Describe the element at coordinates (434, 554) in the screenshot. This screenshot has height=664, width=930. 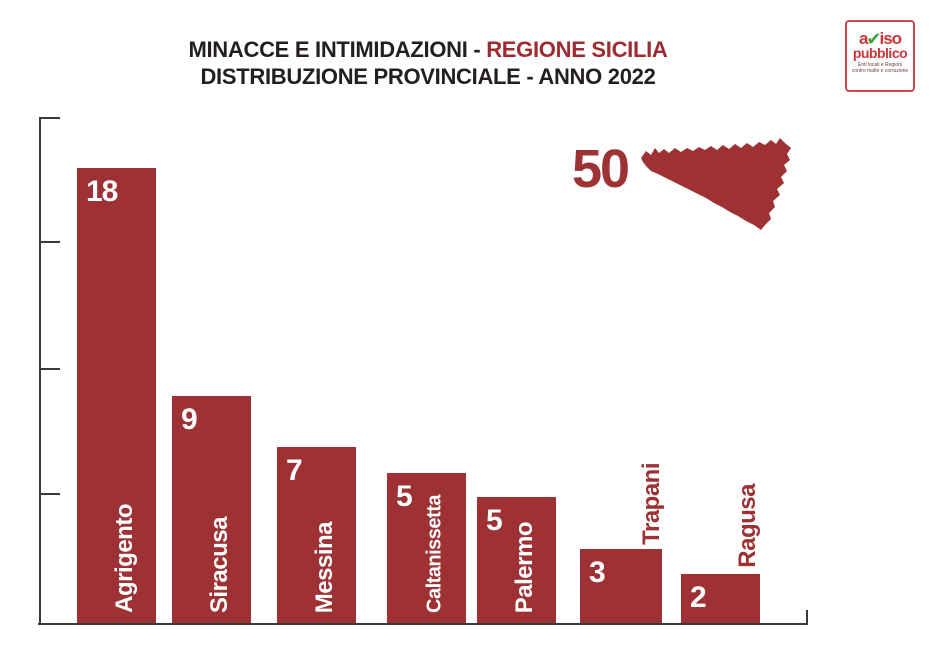
I see `bar-label: Caltanissetta` at that location.